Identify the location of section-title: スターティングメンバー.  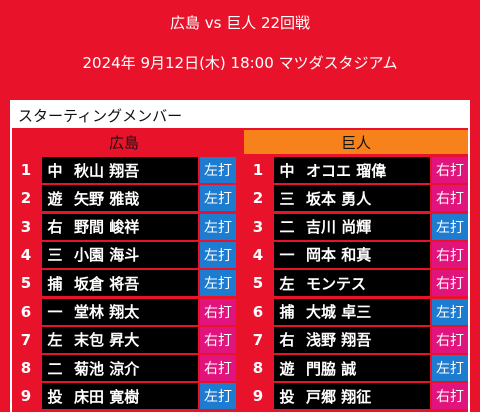
(240, 115).